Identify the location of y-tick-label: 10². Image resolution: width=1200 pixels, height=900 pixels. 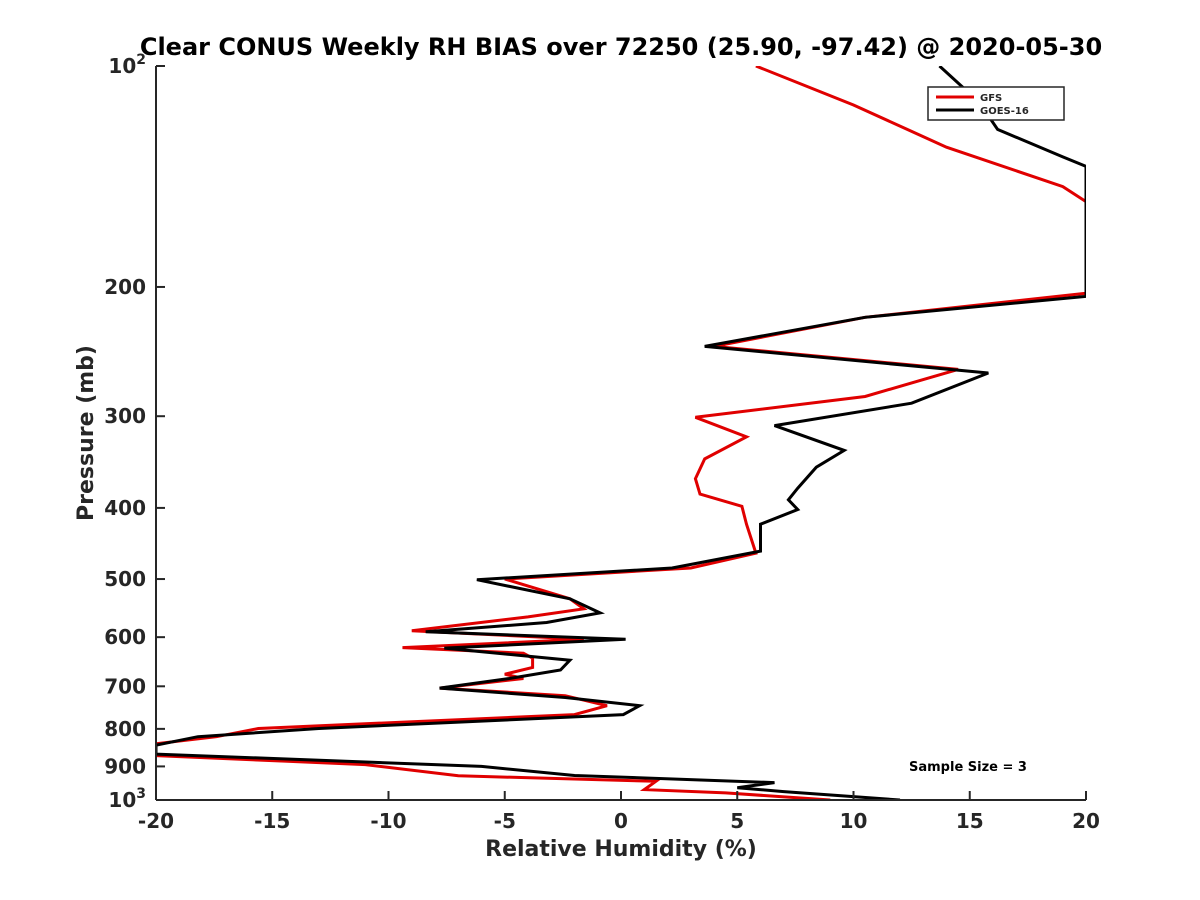
(127, 65).